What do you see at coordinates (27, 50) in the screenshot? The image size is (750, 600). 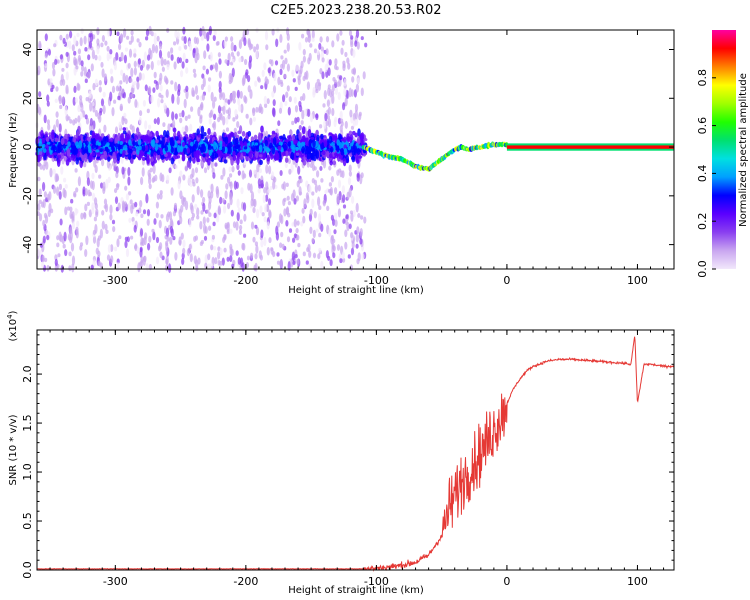 I see `y-tick-label: 40` at bounding box center [27, 50].